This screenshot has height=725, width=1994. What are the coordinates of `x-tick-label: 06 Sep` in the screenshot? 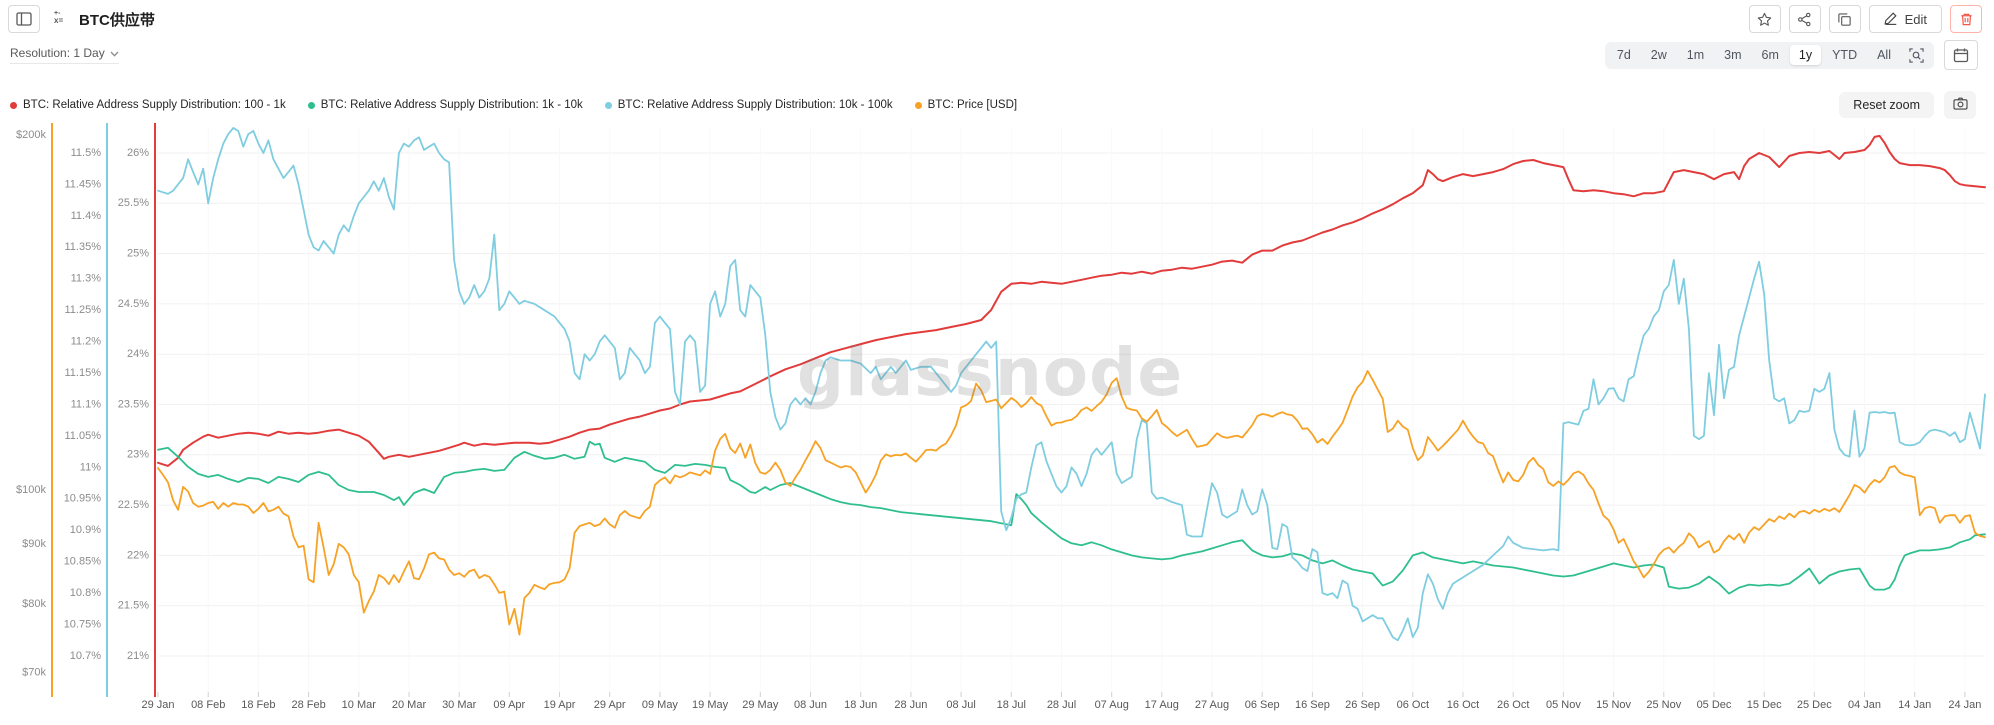 It's located at (1262, 705).